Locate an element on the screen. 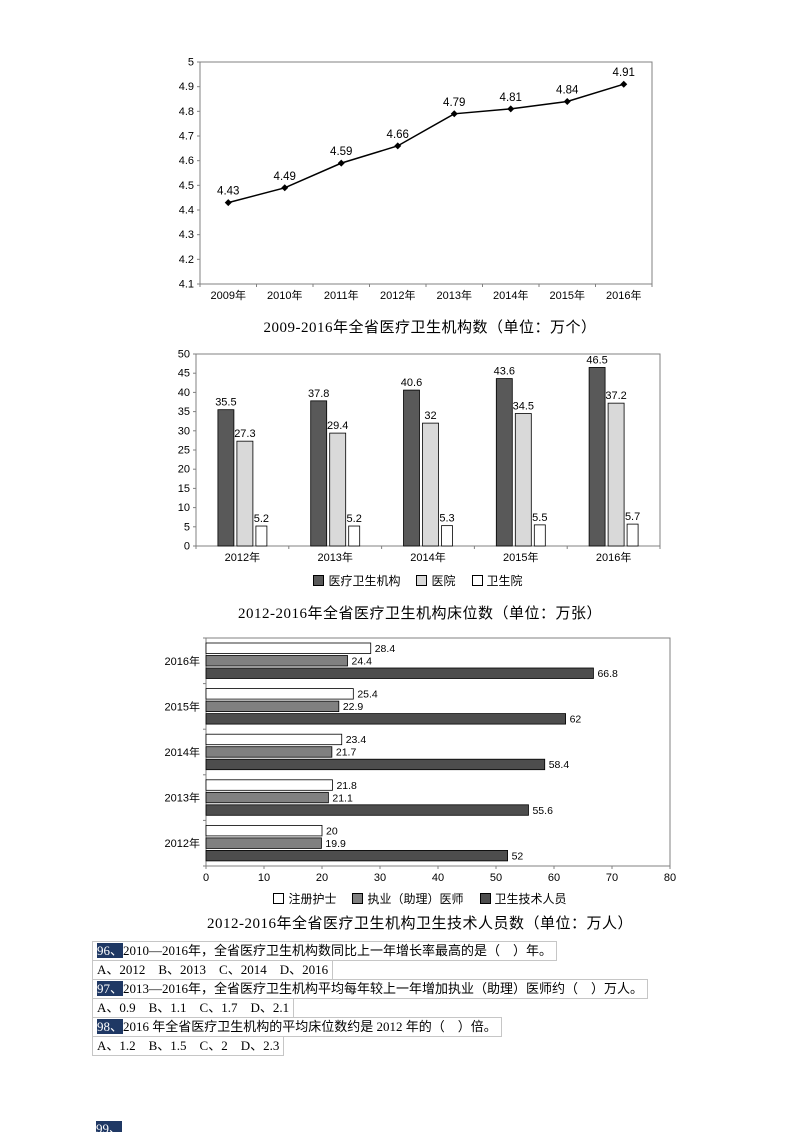  svg-text: 25 is located at coordinates (184, 451).